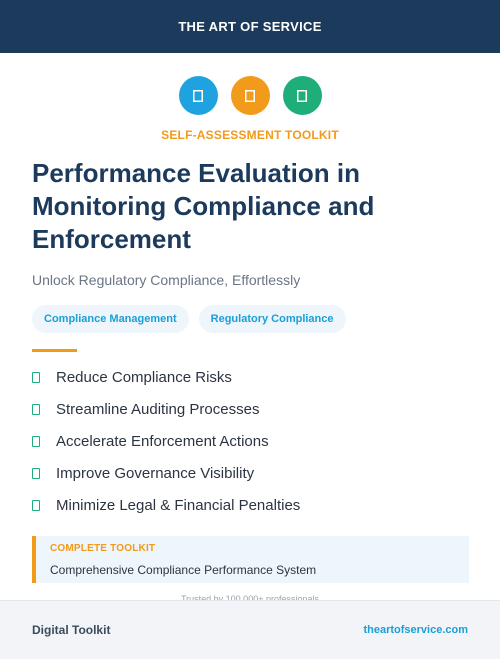 Image resolution: width=500 pixels, height=659 pixels. I want to click on benefit-text: Minimize Legal & Financial Penalties, so click(178, 505).